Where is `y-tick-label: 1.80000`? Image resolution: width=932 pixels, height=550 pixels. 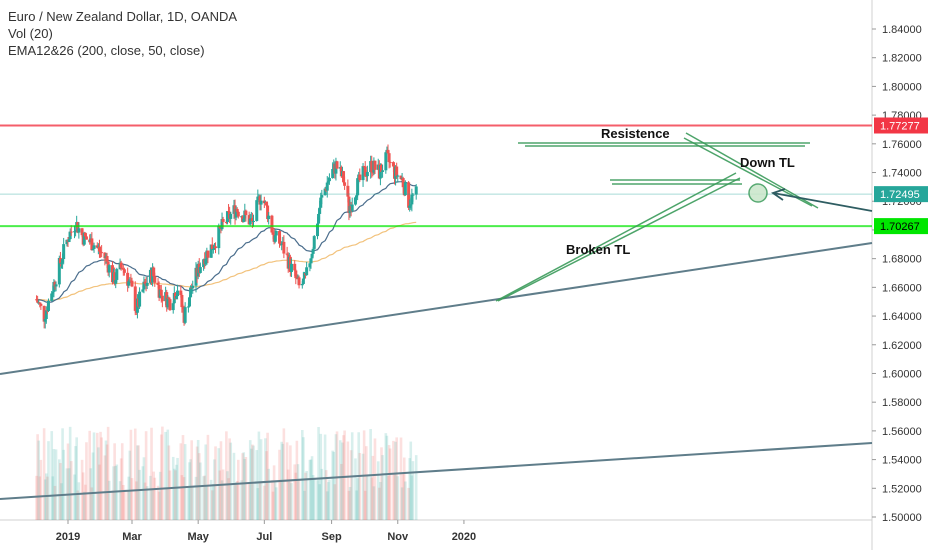
y-tick-label: 1.80000 is located at coordinates (902, 87).